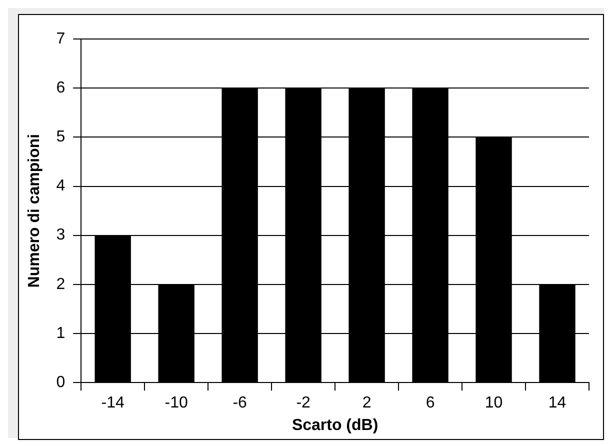 The width and height of the screenshot is (612, 446). What do you see at coordinates (303, 403) in the screenshot?
I see `x-tick-label: -2` at bounding box center [303, 403].